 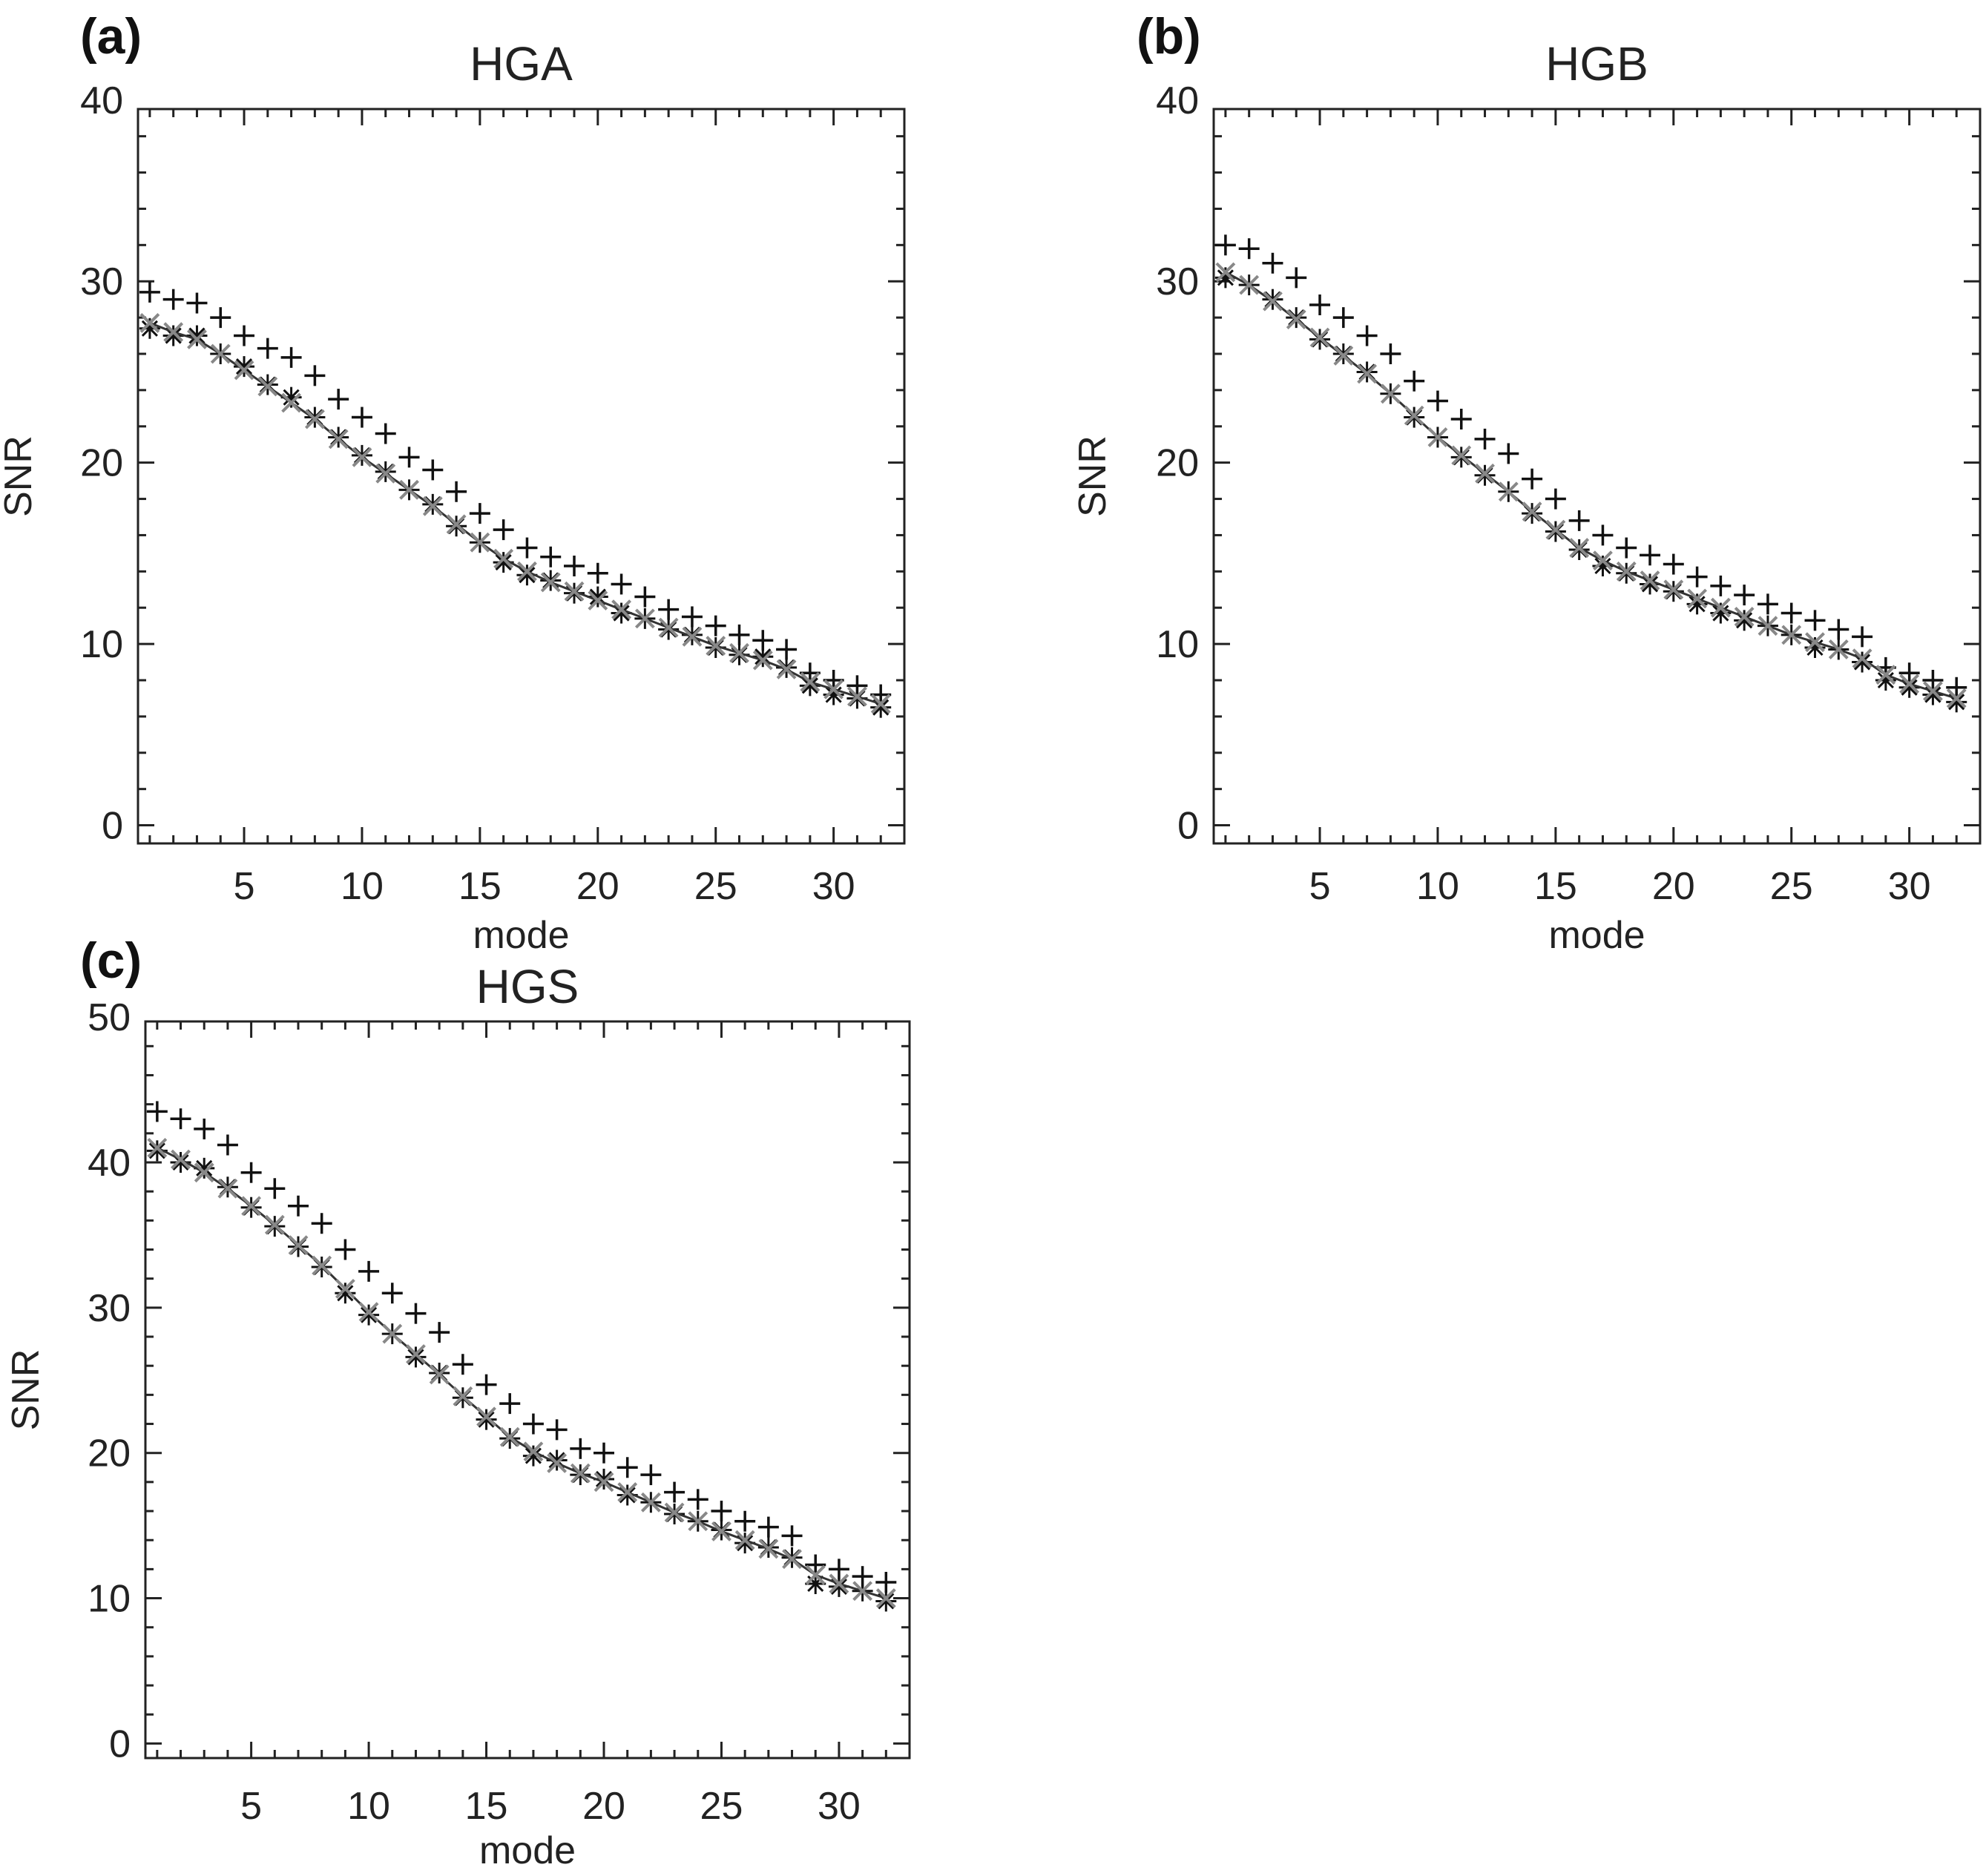 What do you see at coordinates (1169, 36) in the screenshot?
I see `panel-label: (b)` at bounding box center [1169, 36].